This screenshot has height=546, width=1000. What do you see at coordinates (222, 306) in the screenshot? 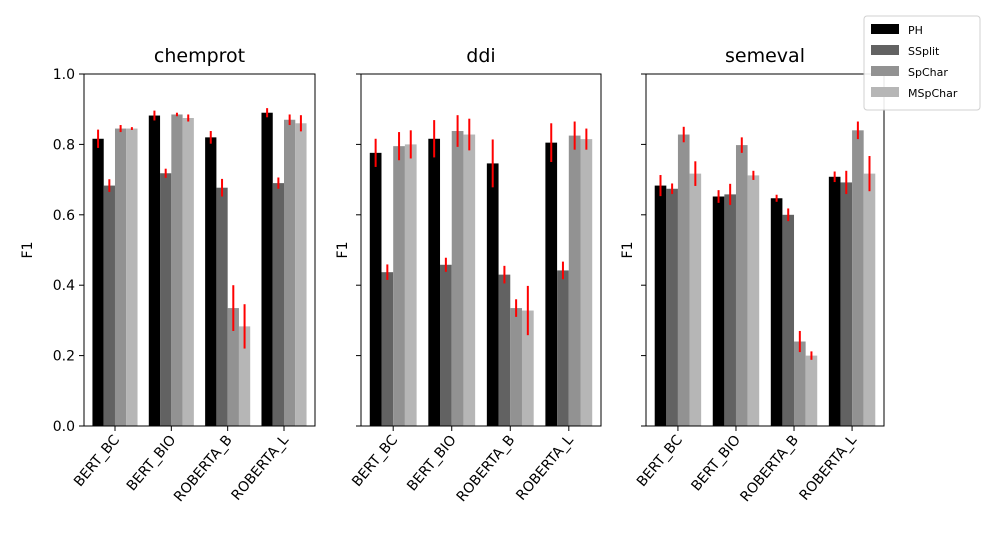
I see `bar-chemprot-ROBERTA_B-SSplit` at bounding box center [222, 306].